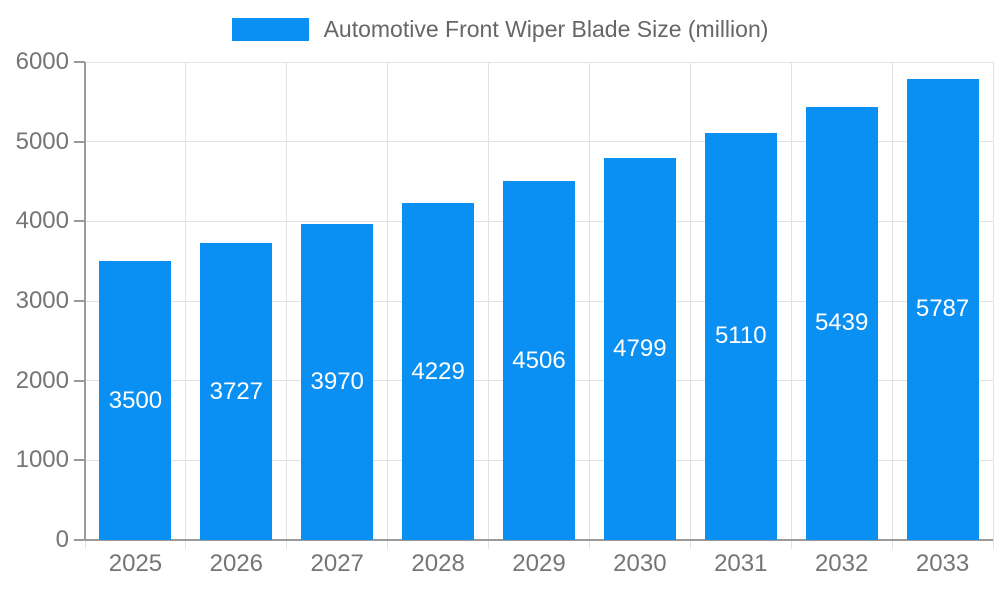 The height and width of the screenshot is (600, 1000). Describe the element at coordinates (270, 29) in the screenshot. I see `legend-swatch` at that location.